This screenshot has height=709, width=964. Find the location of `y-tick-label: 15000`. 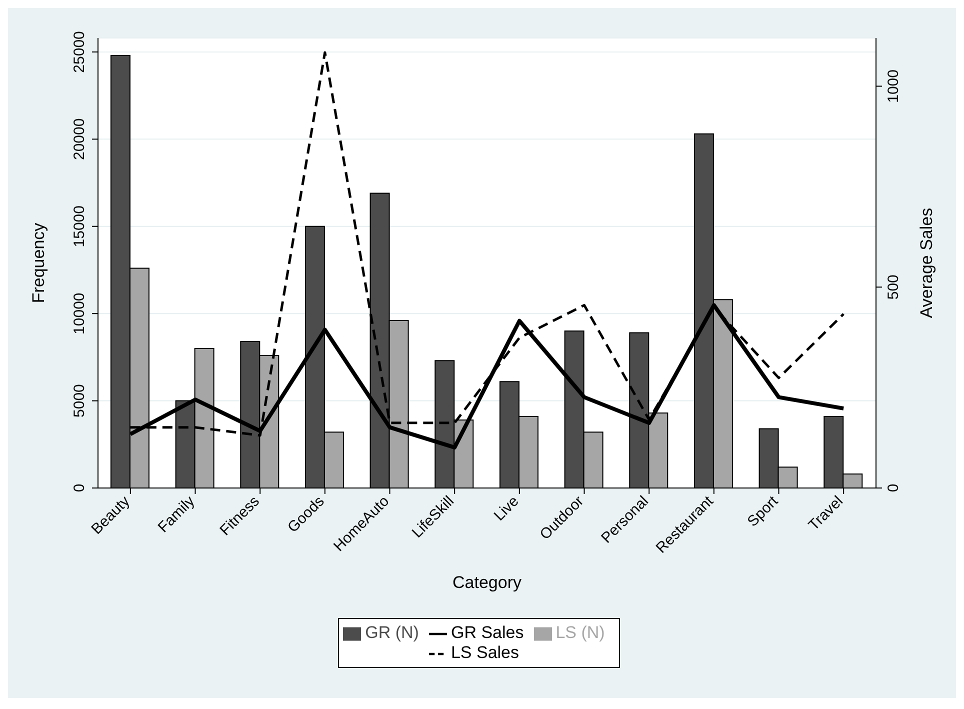

y-tick-label: 15000 is located at coordinates (79, 227).